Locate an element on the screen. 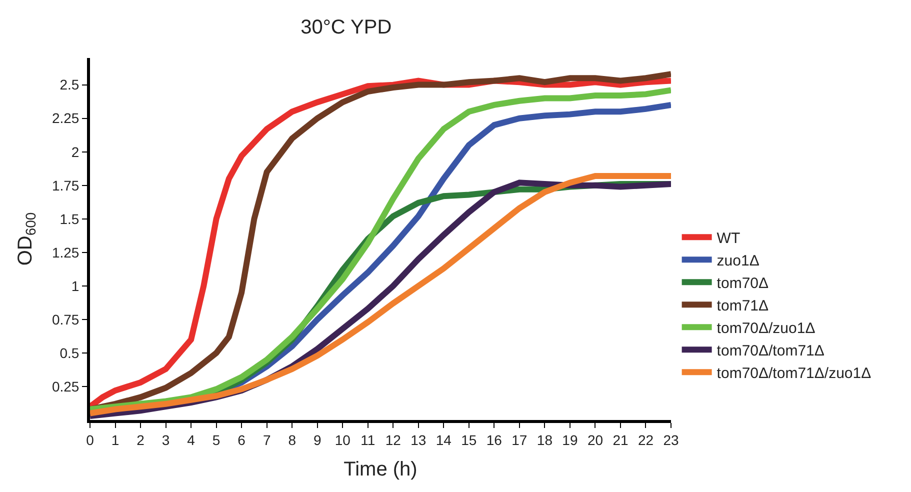 The height and width of the screenshot is (492, 911). x-tick-label: 12 is located at coordinates (393, 440).